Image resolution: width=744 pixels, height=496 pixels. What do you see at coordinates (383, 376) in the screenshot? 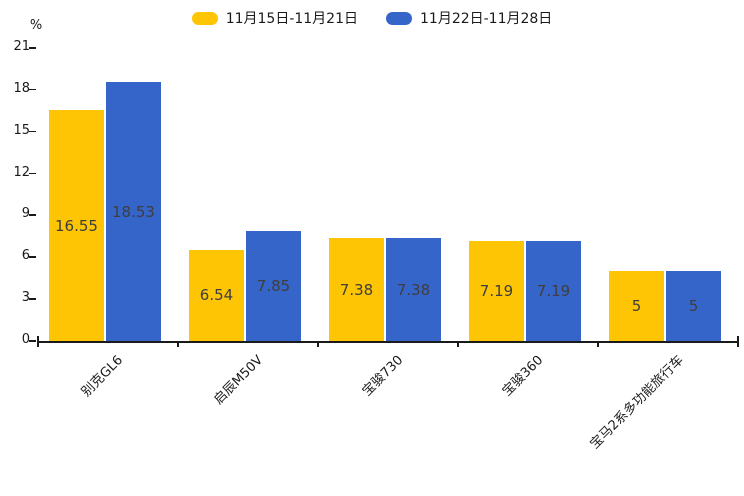
I see `x-axis-category-label: 宝骏730` at bounding box center [383, 376].